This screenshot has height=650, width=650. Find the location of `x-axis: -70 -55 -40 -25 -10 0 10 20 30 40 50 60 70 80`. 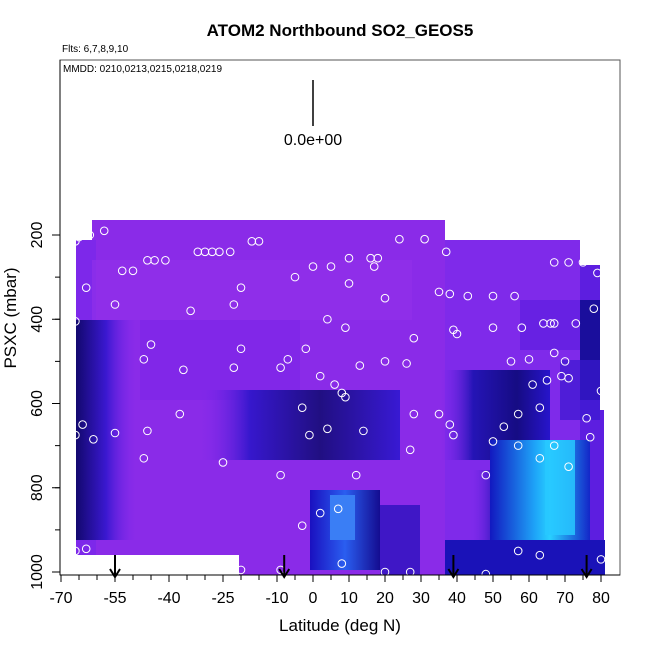

x-axis: -70 -55 -40 -25 -10 0 10 20 30 40 50 60 70 80 is located at coordinates (334, 590).